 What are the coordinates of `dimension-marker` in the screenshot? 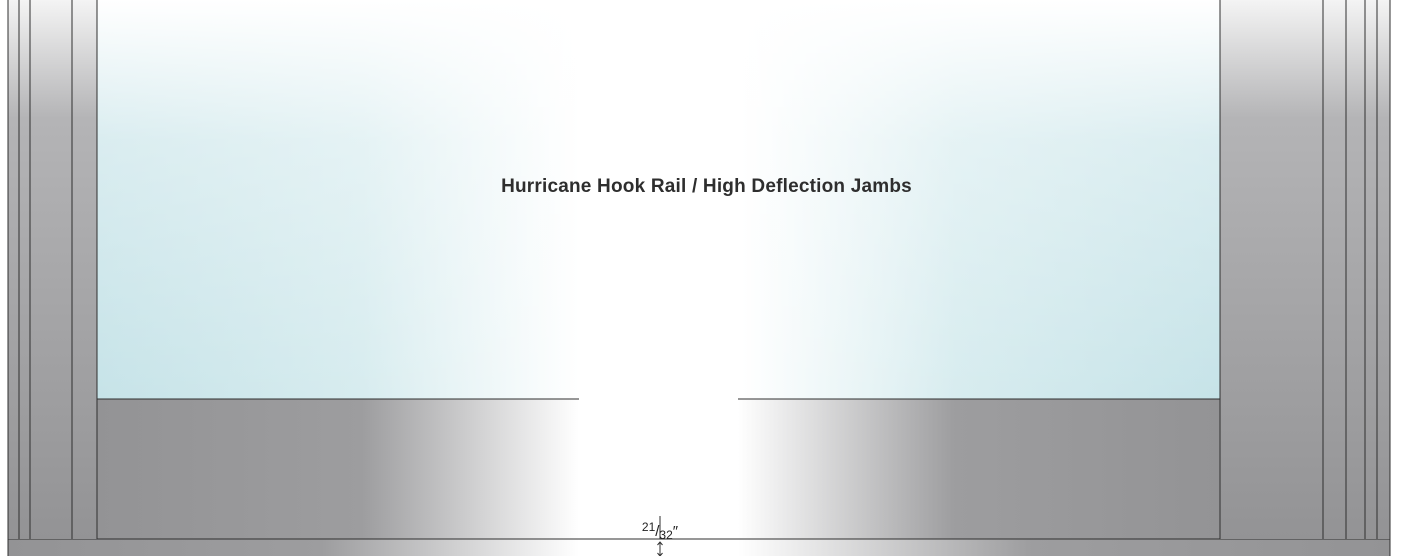 It's located at (660, 536).